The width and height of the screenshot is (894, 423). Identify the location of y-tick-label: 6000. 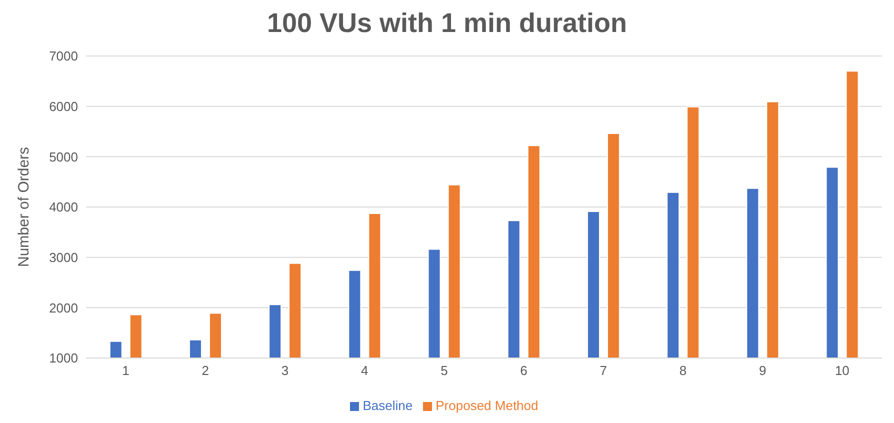
(63, 106).